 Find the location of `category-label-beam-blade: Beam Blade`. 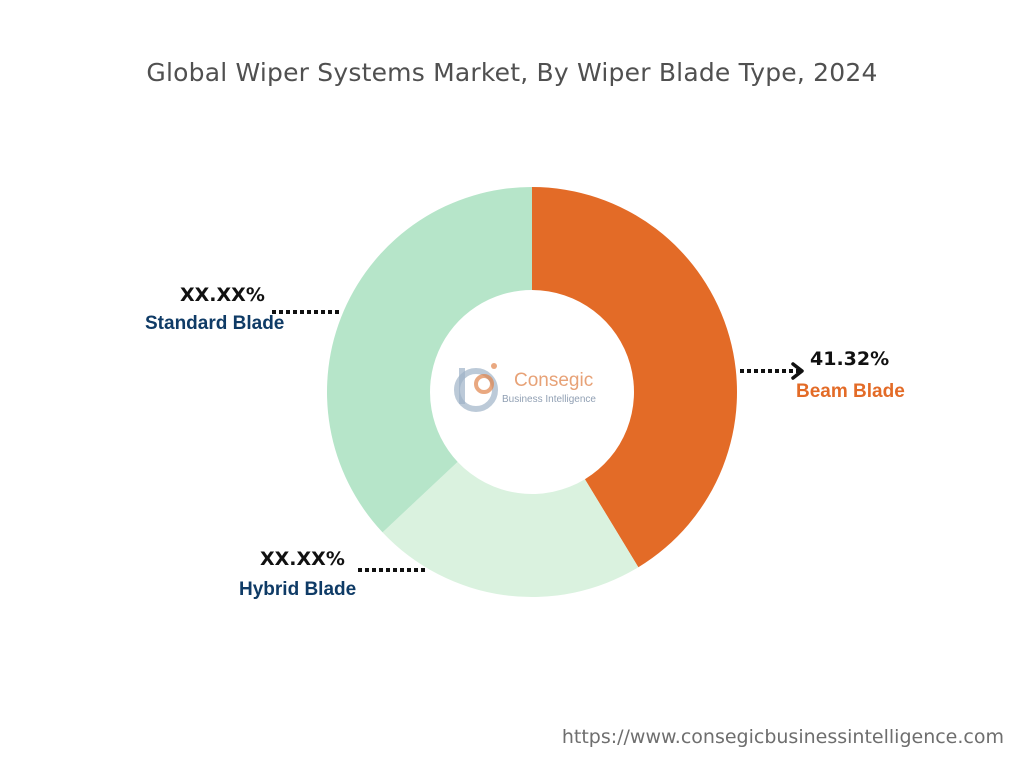

category-label-beam-blade: Beam Blade is located at coordinates (850, 391).